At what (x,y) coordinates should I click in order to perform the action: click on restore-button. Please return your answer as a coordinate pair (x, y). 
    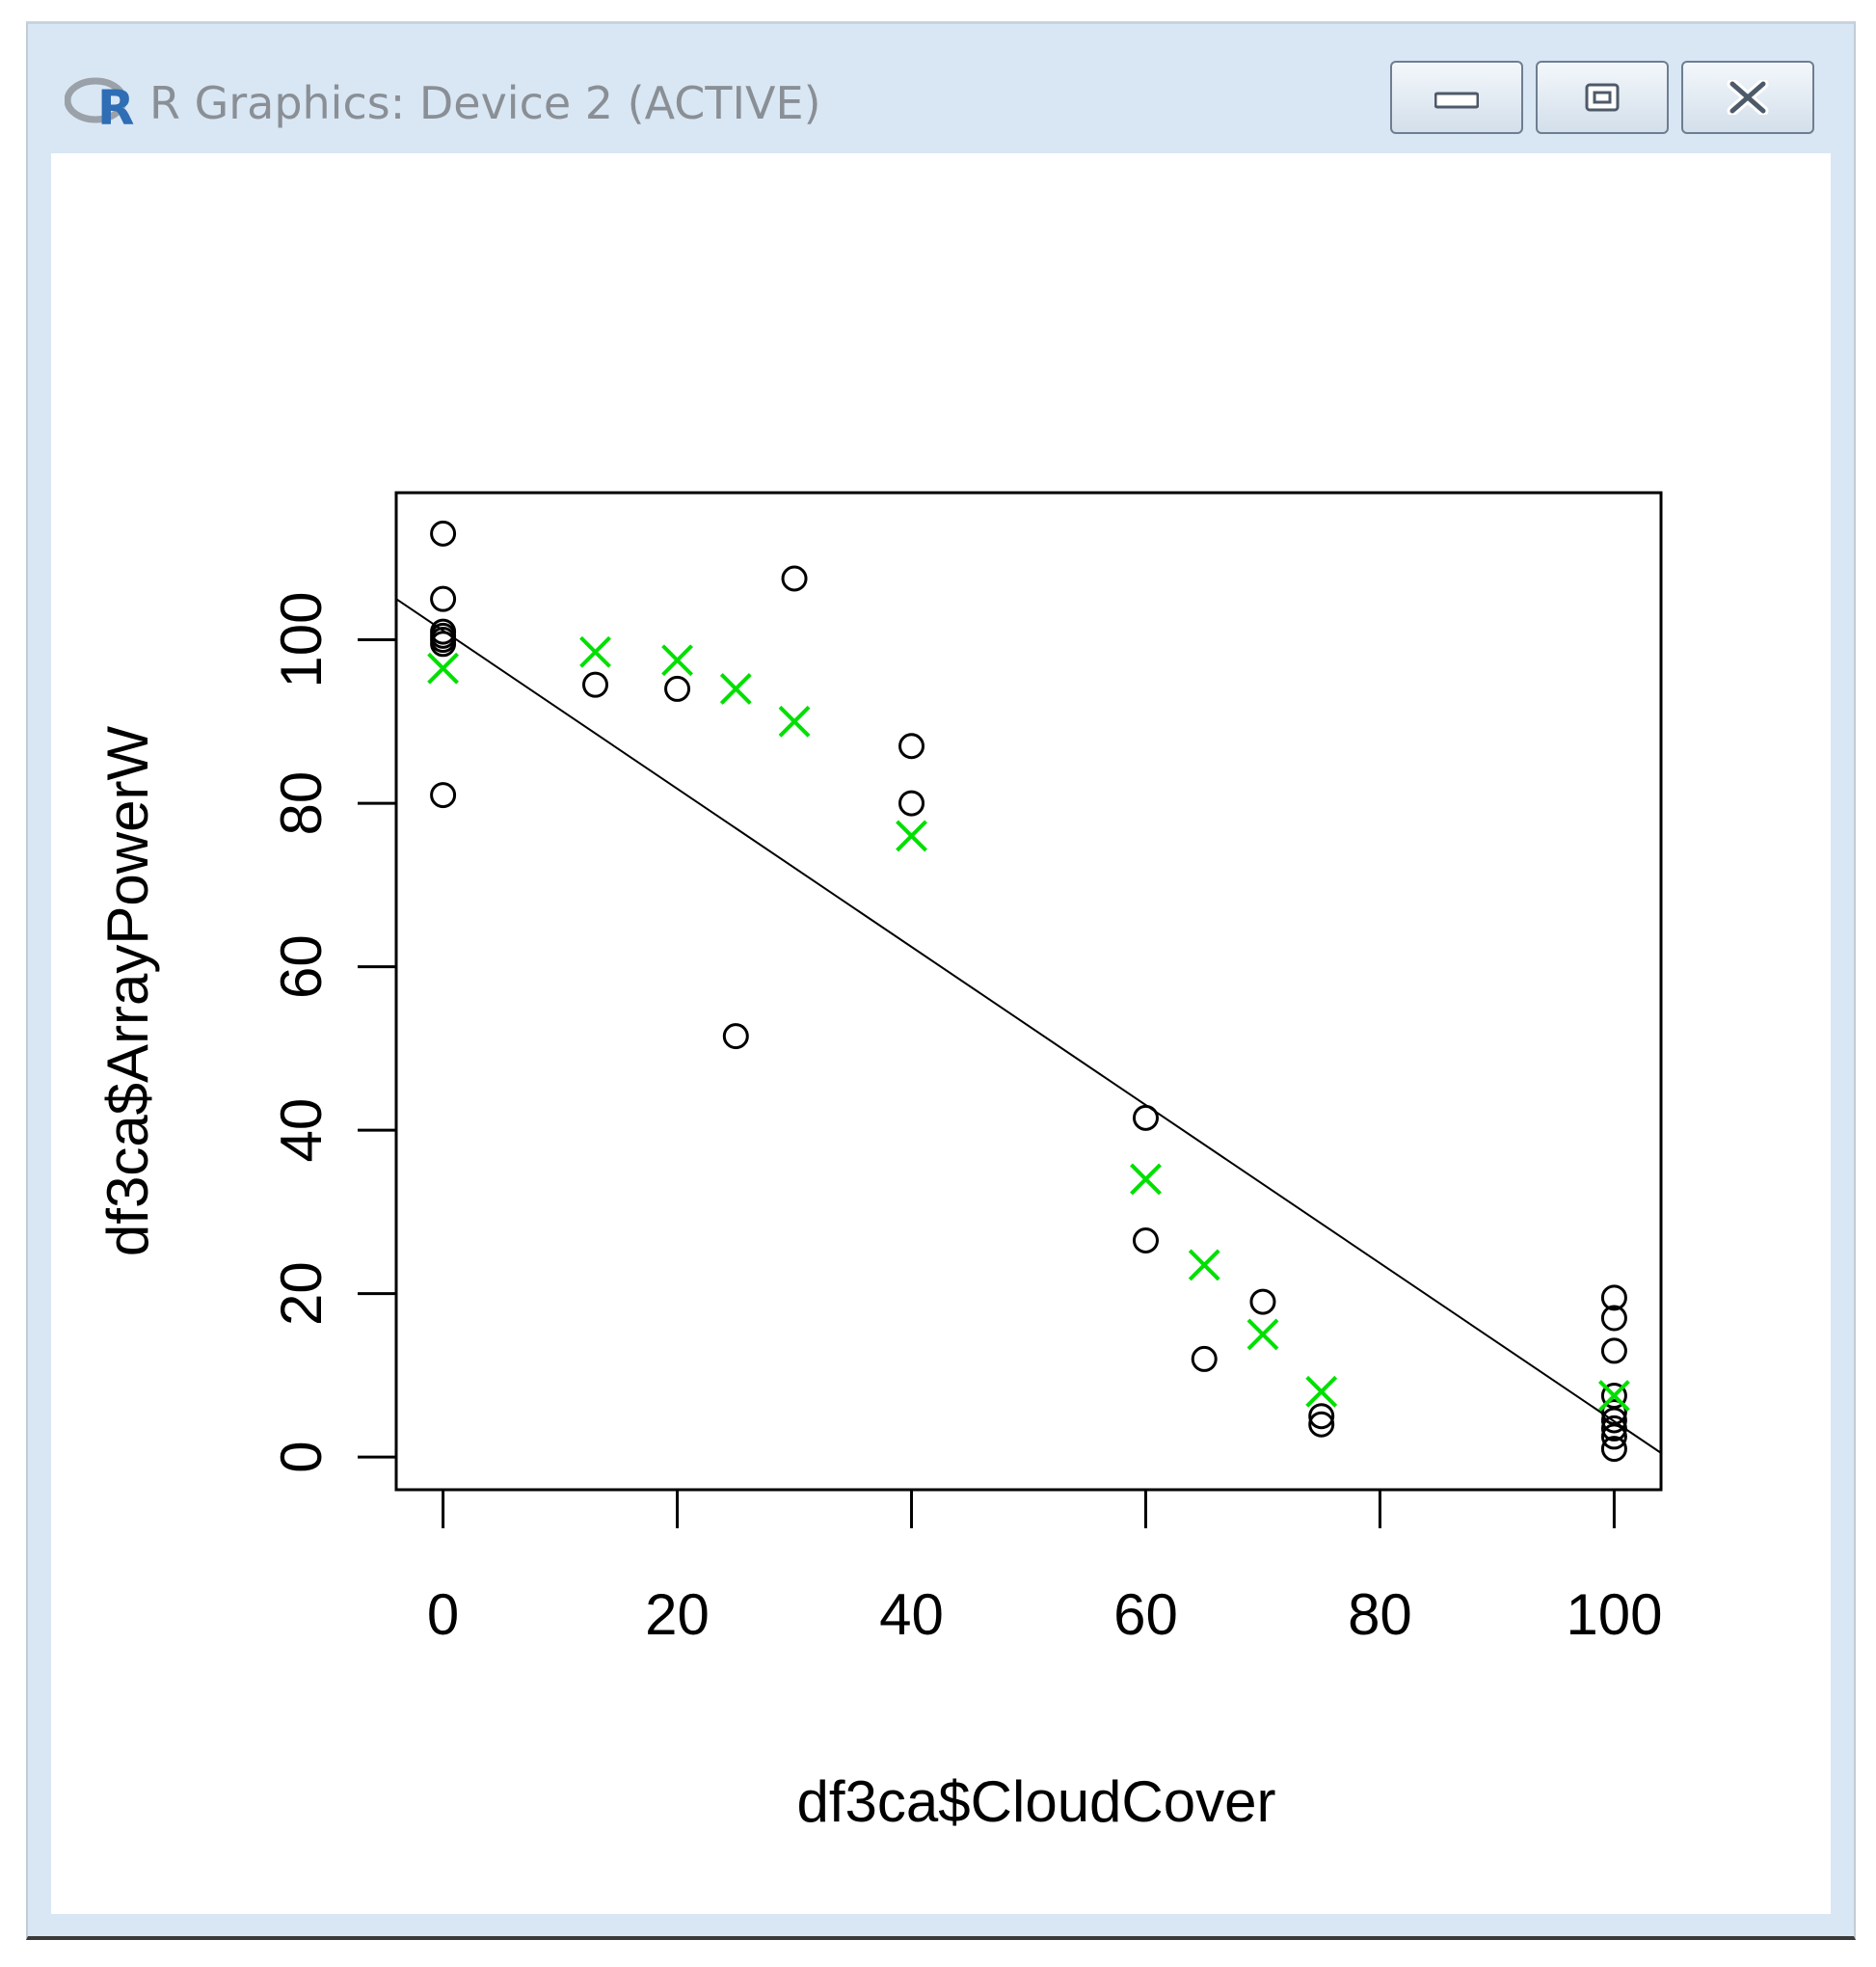
    Looking at the image, I should click on (1602, 97).